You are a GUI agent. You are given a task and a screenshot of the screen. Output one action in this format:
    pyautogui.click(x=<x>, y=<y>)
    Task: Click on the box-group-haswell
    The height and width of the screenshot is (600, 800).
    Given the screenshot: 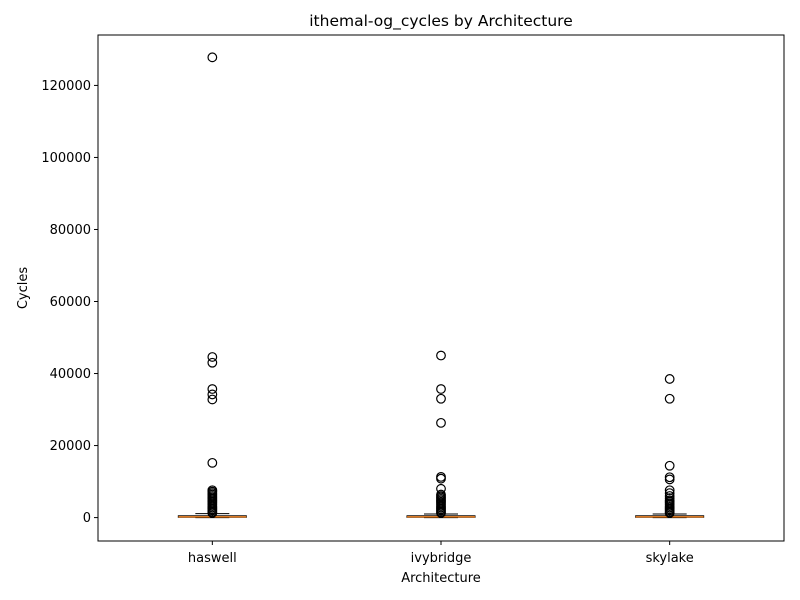 What is the action you would take?
    pyautogui.click(x=212, y=285)
    